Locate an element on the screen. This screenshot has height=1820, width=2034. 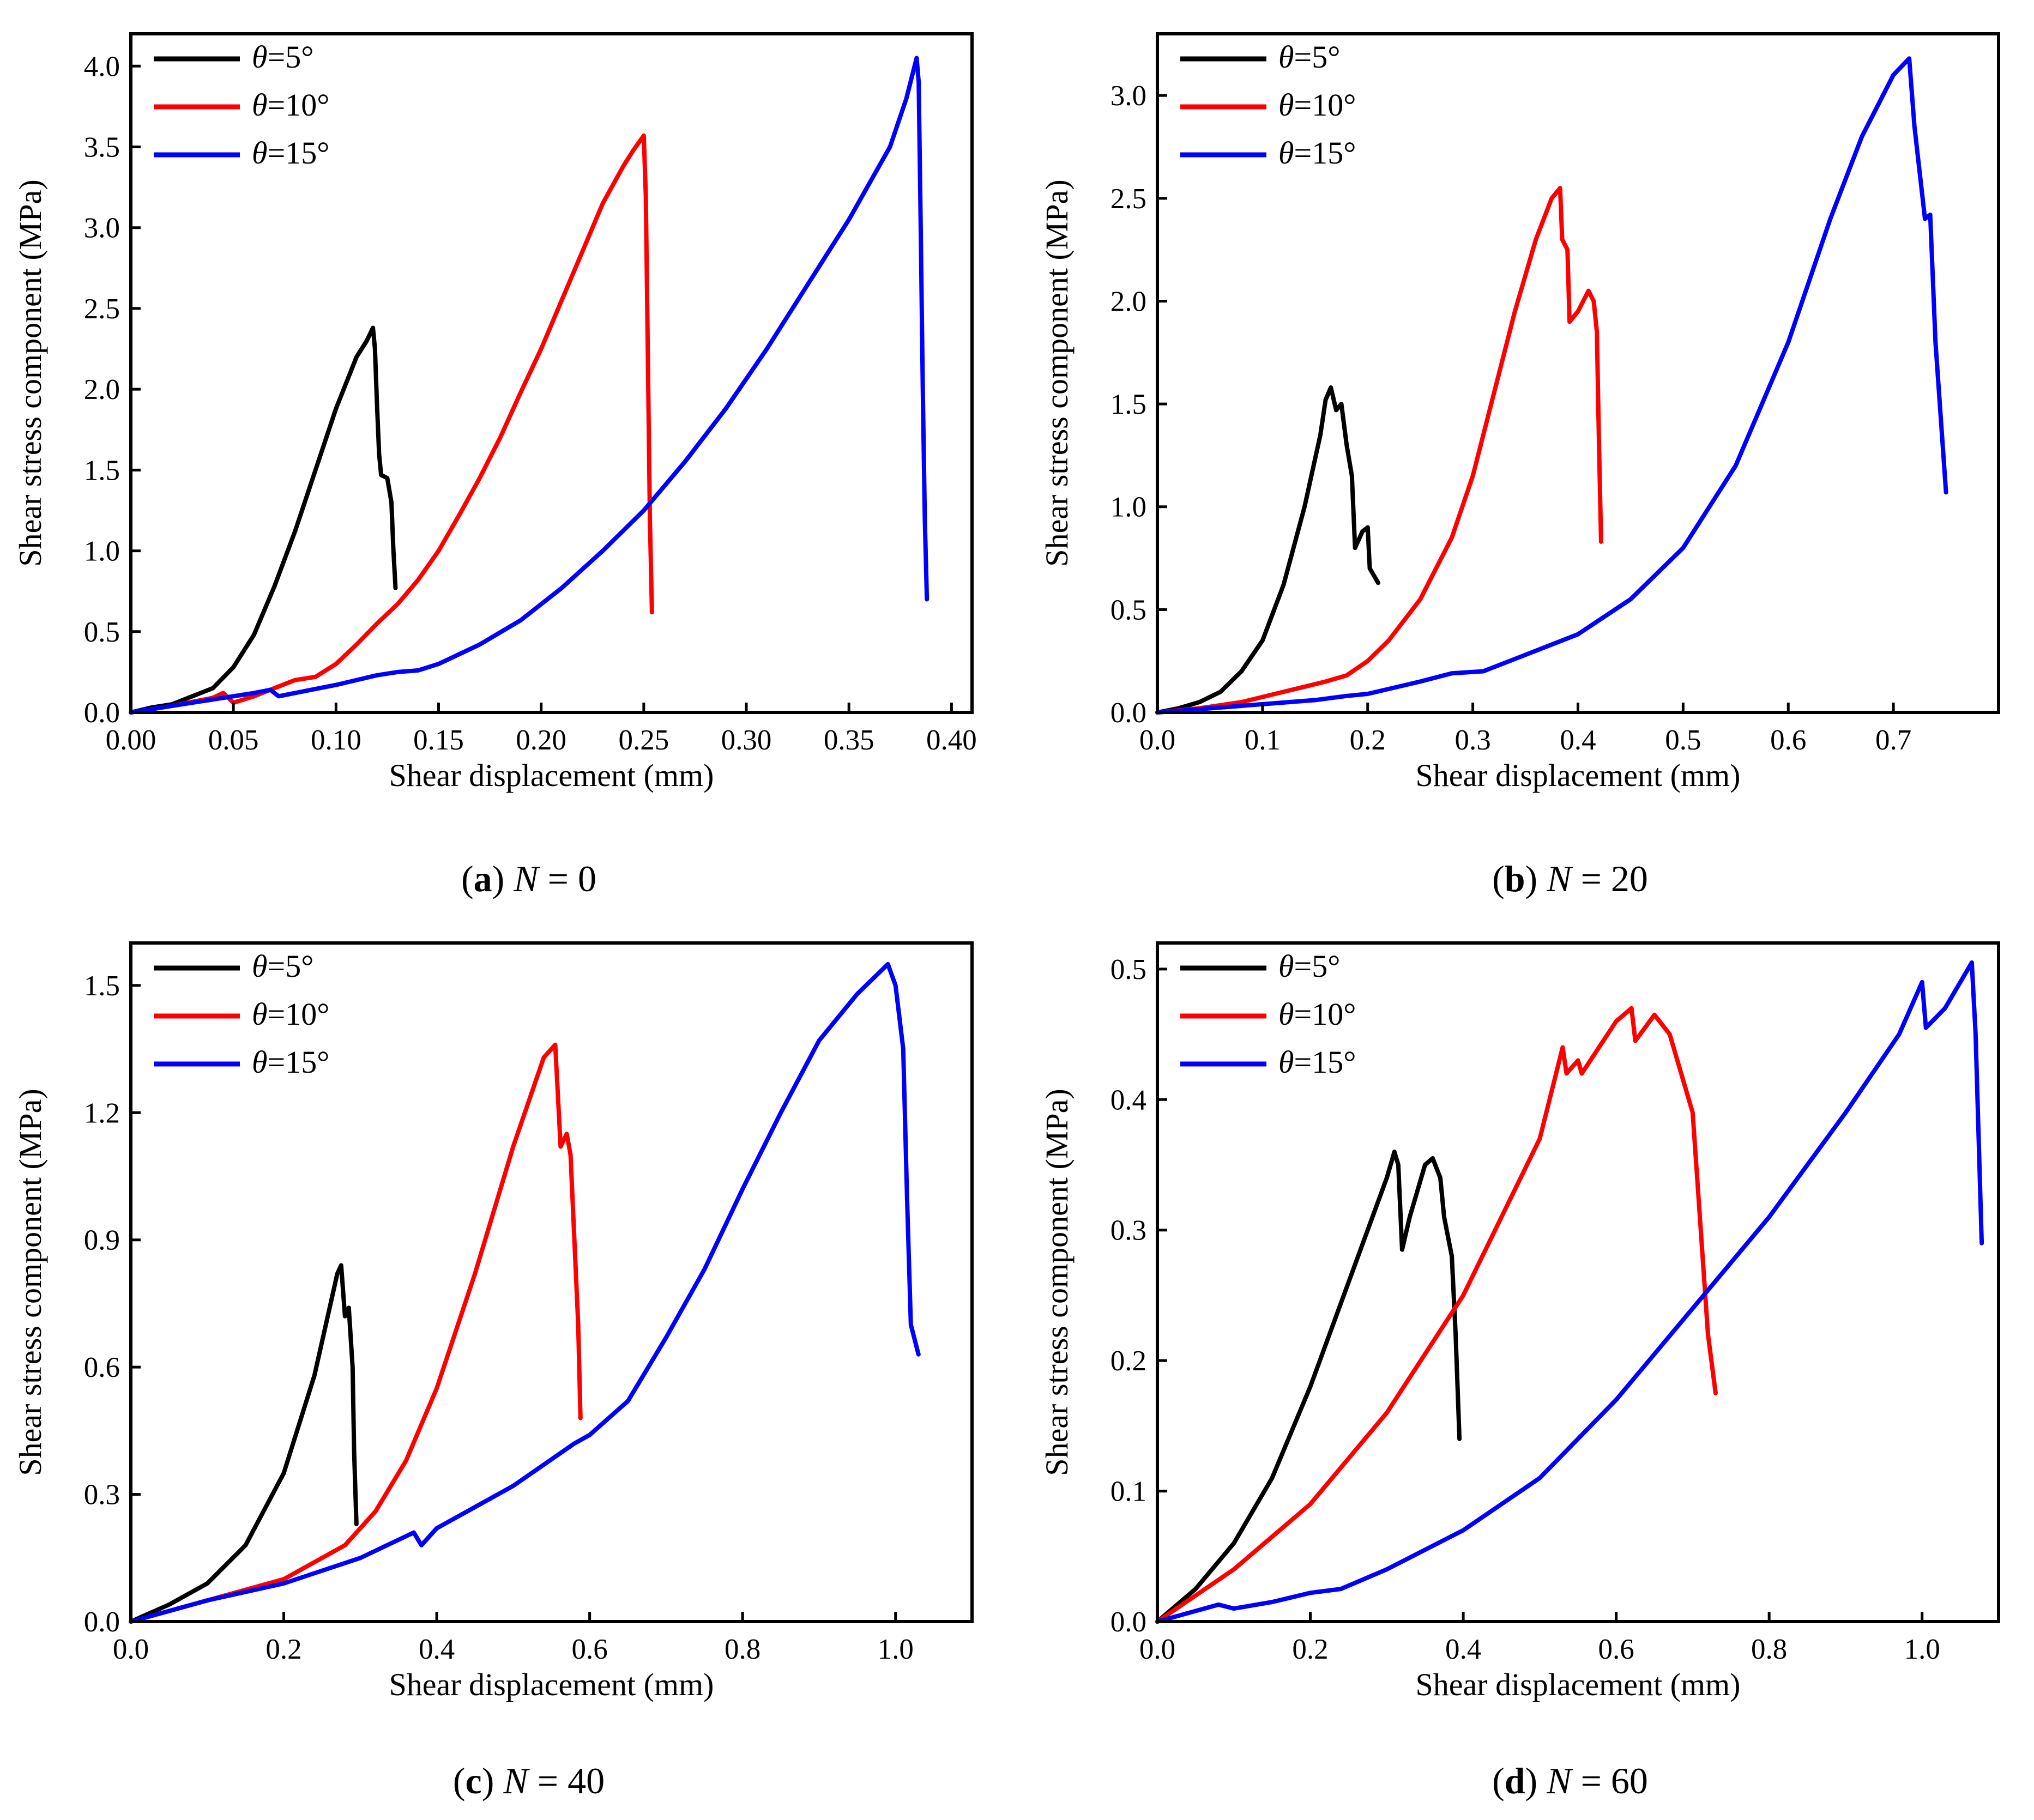
x-tick-label: 0.05 is located at coordinates (233, 740).